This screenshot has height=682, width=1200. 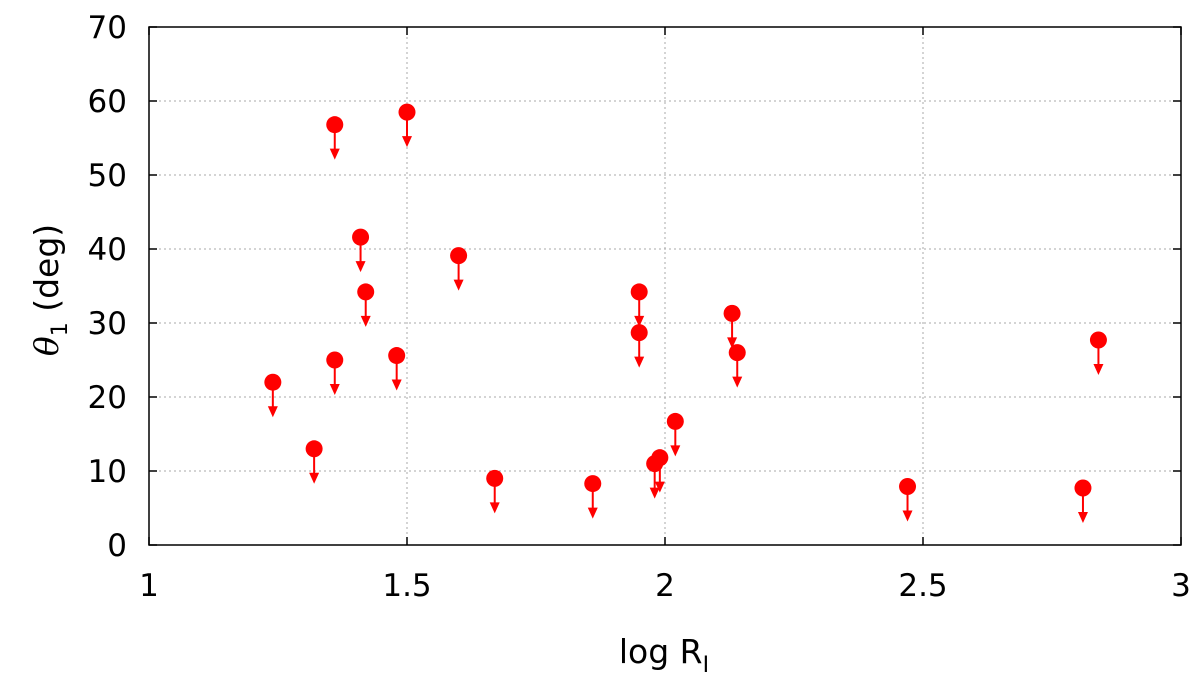 What do you see at coordinates (107, 176) in the screenshot?
I see `y-tick-label: 50` at bounding box center [107, 176].